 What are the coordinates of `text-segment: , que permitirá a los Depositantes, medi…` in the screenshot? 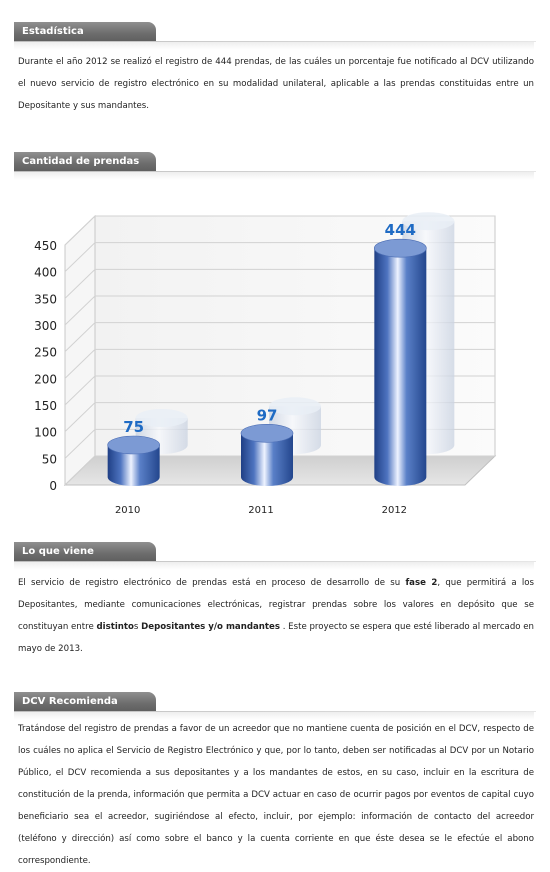 It's located at (276, 605).